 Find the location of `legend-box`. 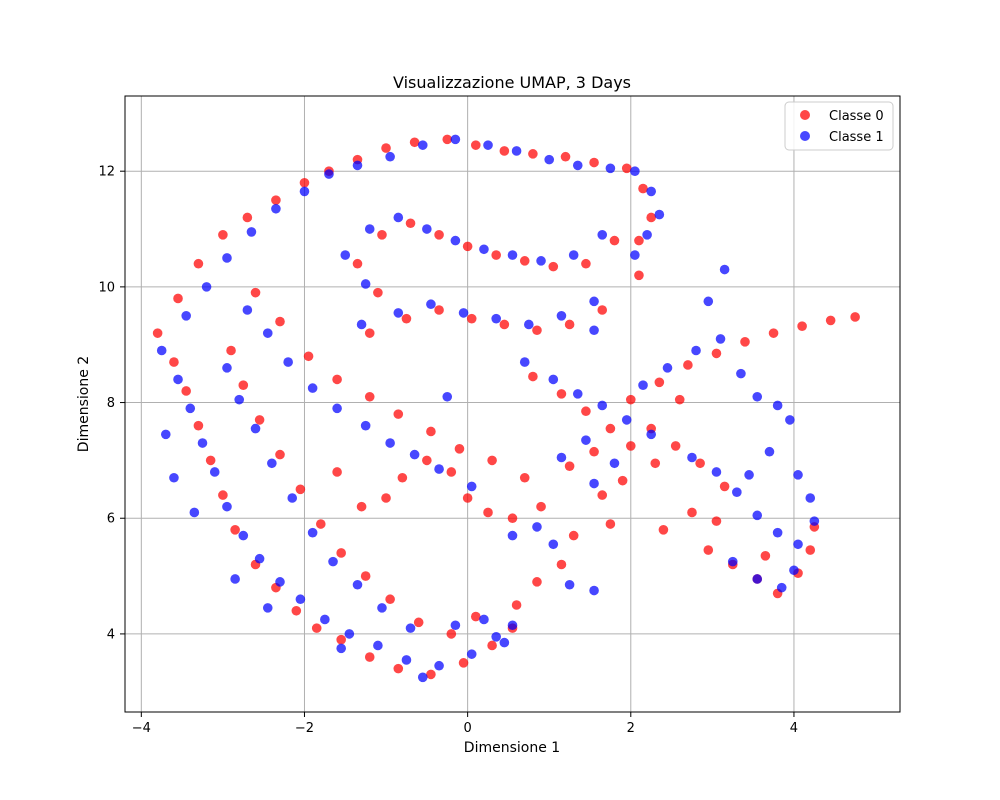

legend-box is located at coordinates (839, 126).